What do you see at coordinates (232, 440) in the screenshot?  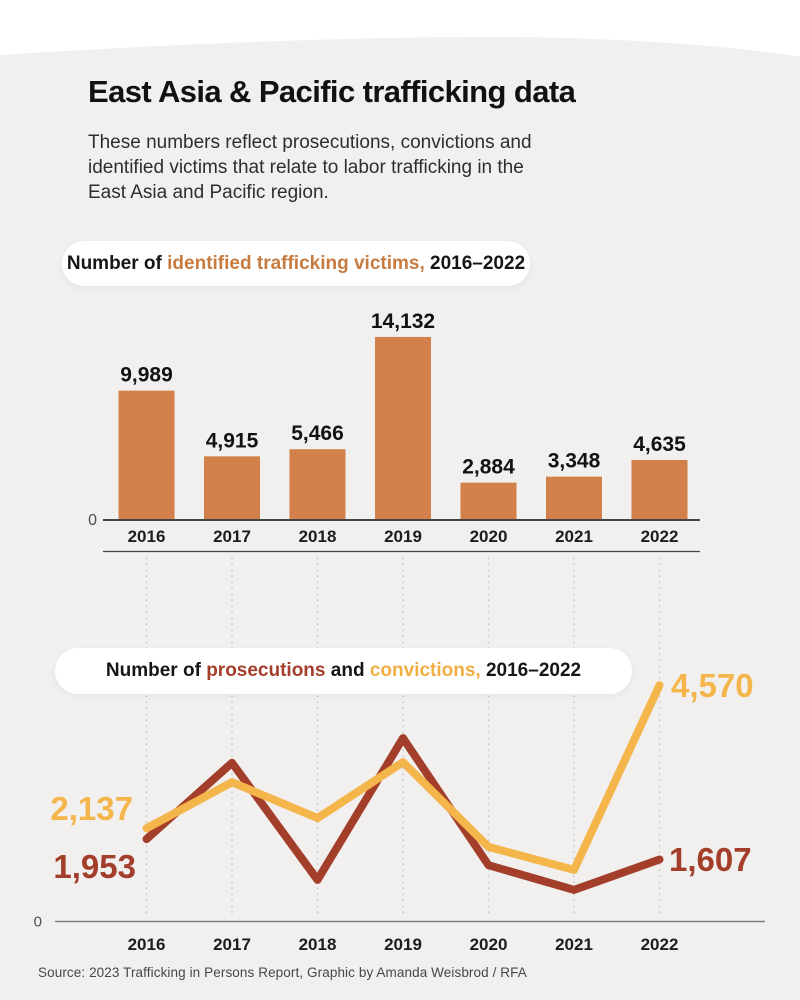 I see `bar-value-label: 4,915` at bounding box center [232, 440].